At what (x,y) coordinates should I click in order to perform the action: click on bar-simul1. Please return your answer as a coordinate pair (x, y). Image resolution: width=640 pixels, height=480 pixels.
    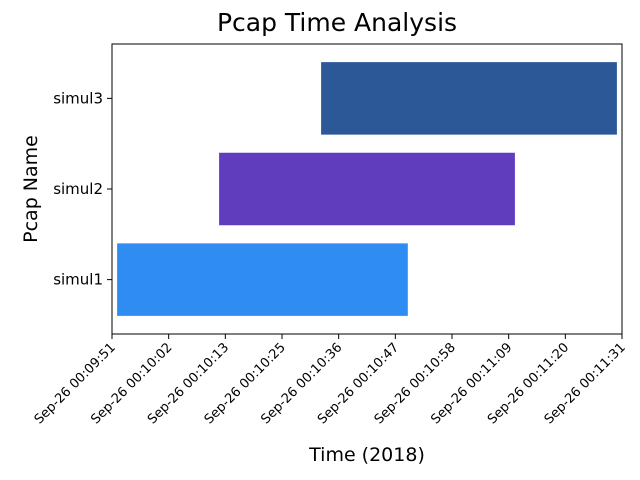
    Looking at the image, I should click on (262, 279).